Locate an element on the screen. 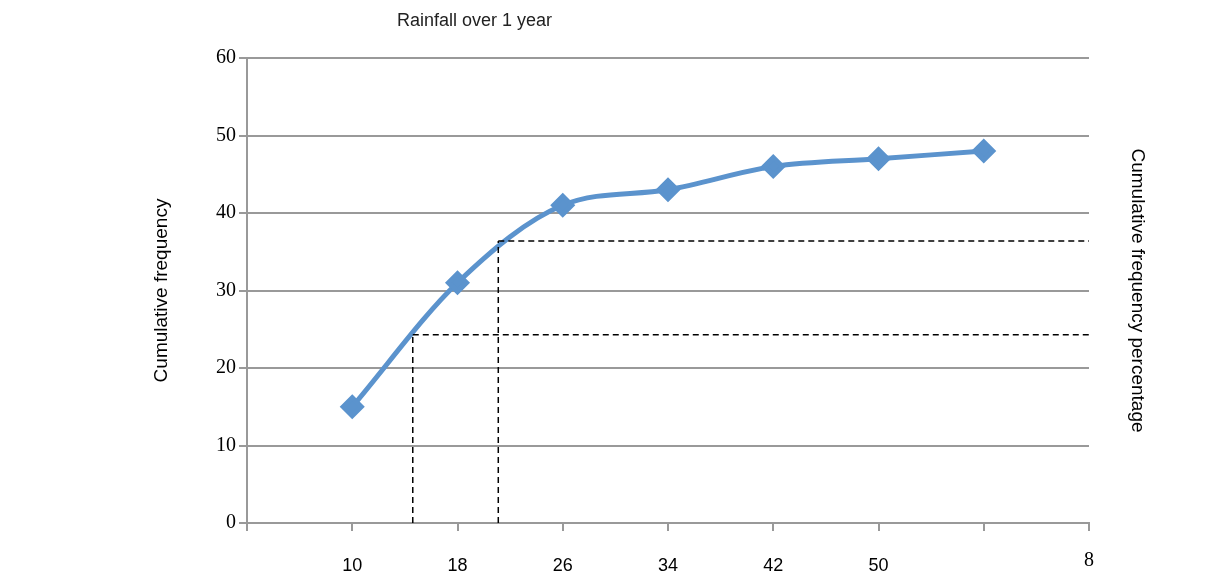 This screenshot has height=587, width=1230. x-tick-label: 18 is located at coordinates (457, 564).